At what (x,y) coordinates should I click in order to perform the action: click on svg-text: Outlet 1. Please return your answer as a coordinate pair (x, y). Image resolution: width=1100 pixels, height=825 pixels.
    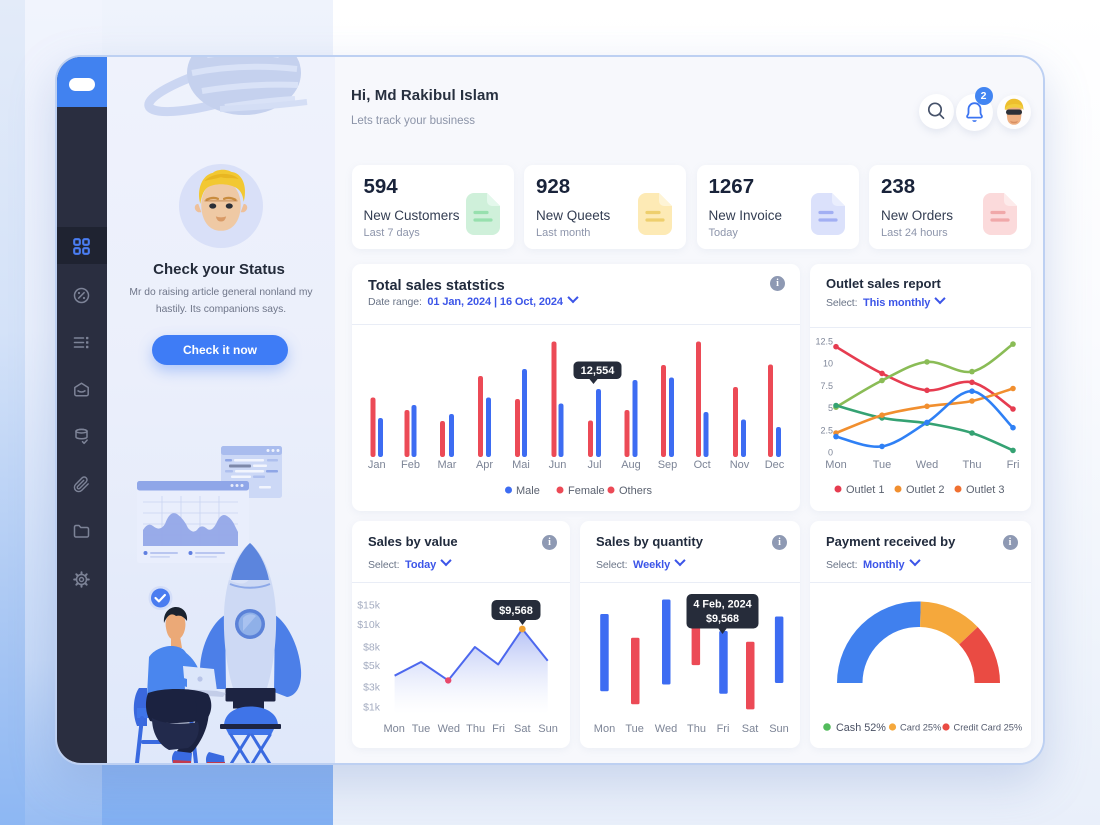
    Looking at the image, I should click on (865, 490).